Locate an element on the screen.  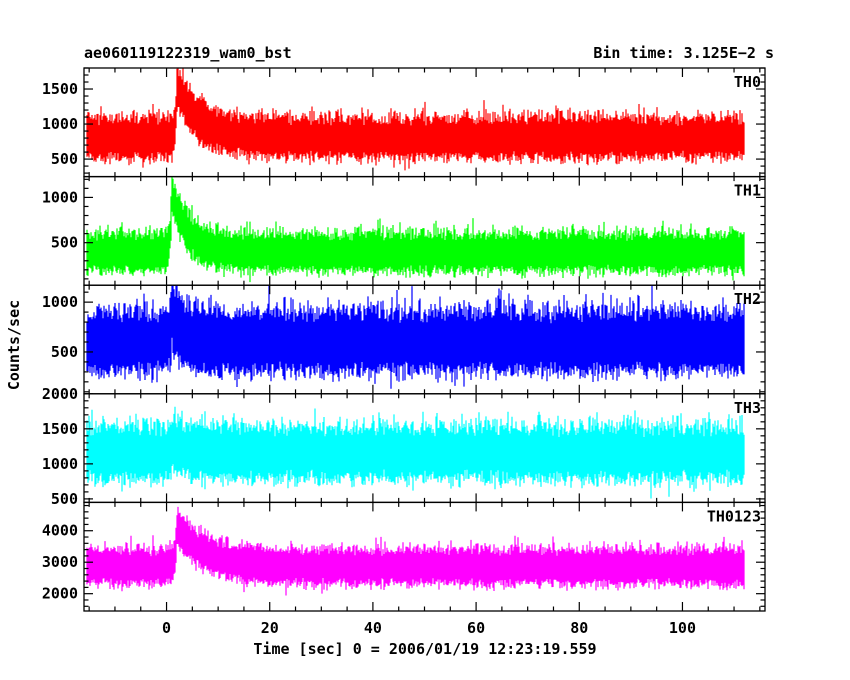
panel-th2: 500 1000 TH2 is located at coordinates (404, 339).